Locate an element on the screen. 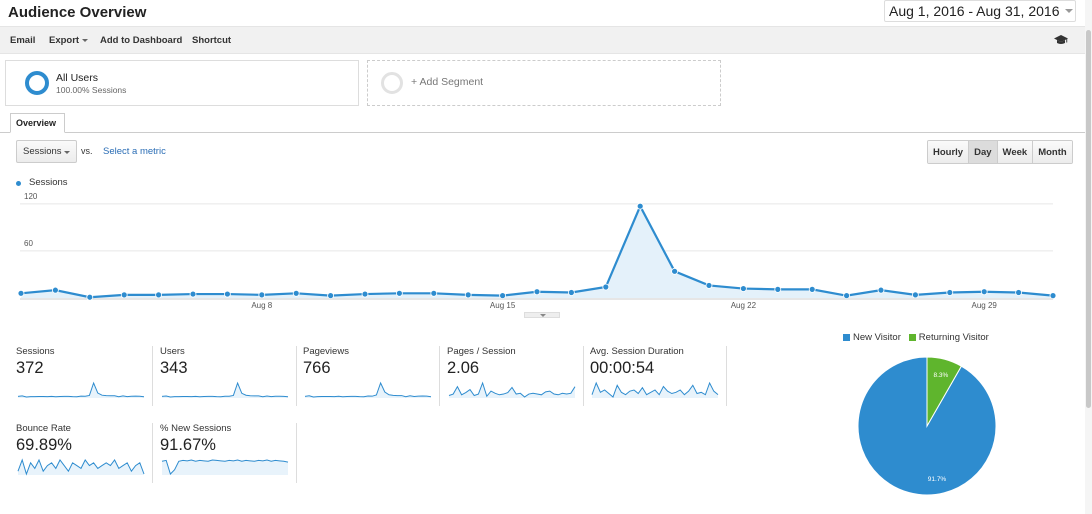  visitor-pie-chart: 91.7% 8.3% is located at coordinates (927, 426).